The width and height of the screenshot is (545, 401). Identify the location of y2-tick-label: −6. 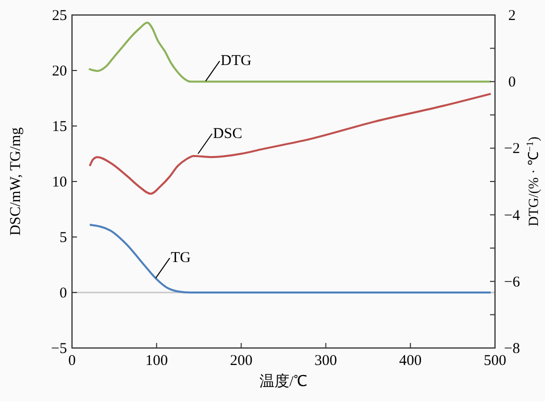
(512, 282).